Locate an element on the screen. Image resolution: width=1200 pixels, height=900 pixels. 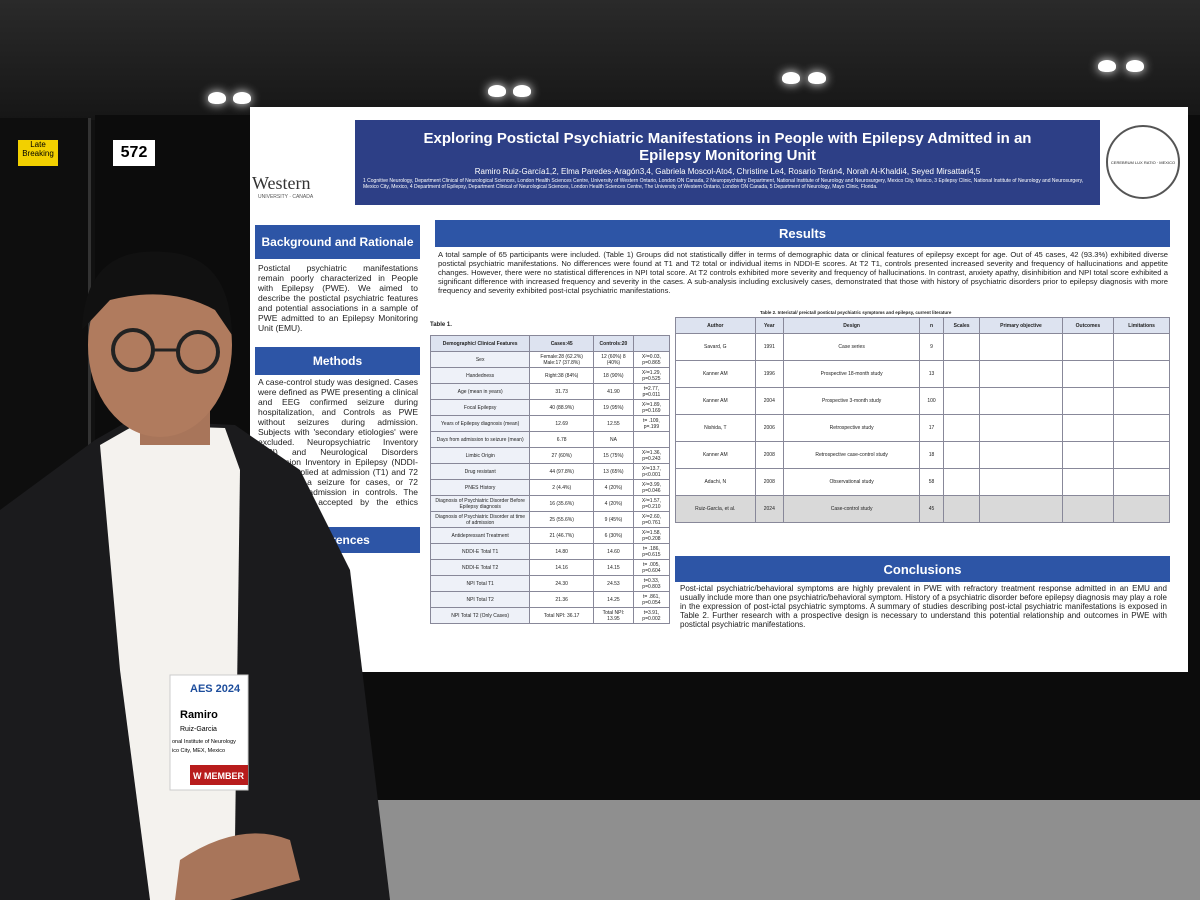
table-cell: Drug resistant is located at coordinates (480, 471).